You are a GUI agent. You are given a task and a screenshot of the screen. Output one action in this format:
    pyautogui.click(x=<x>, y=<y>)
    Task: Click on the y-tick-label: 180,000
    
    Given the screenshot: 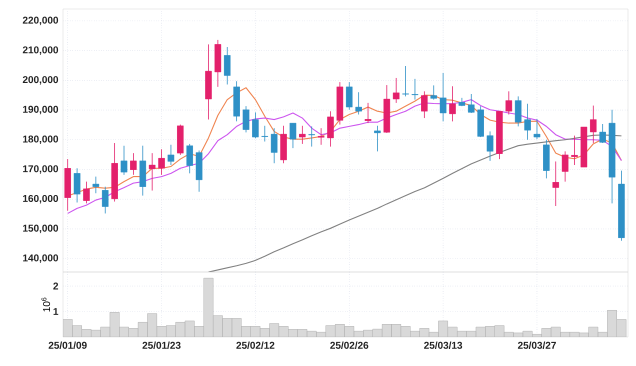 What is the action you would take?
    pyautogui.click(x=40, y=140)
    